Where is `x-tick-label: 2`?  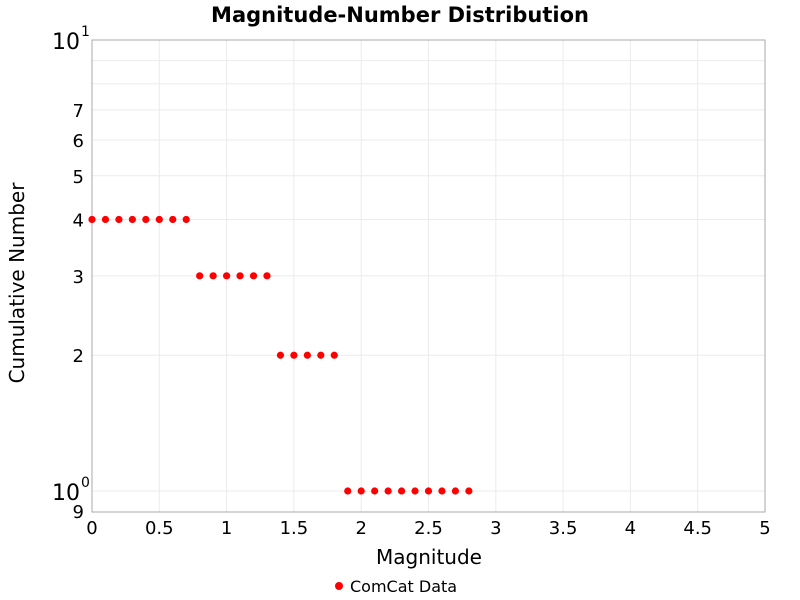
x-tick-label: 2 is located at coordinates (360, 528).